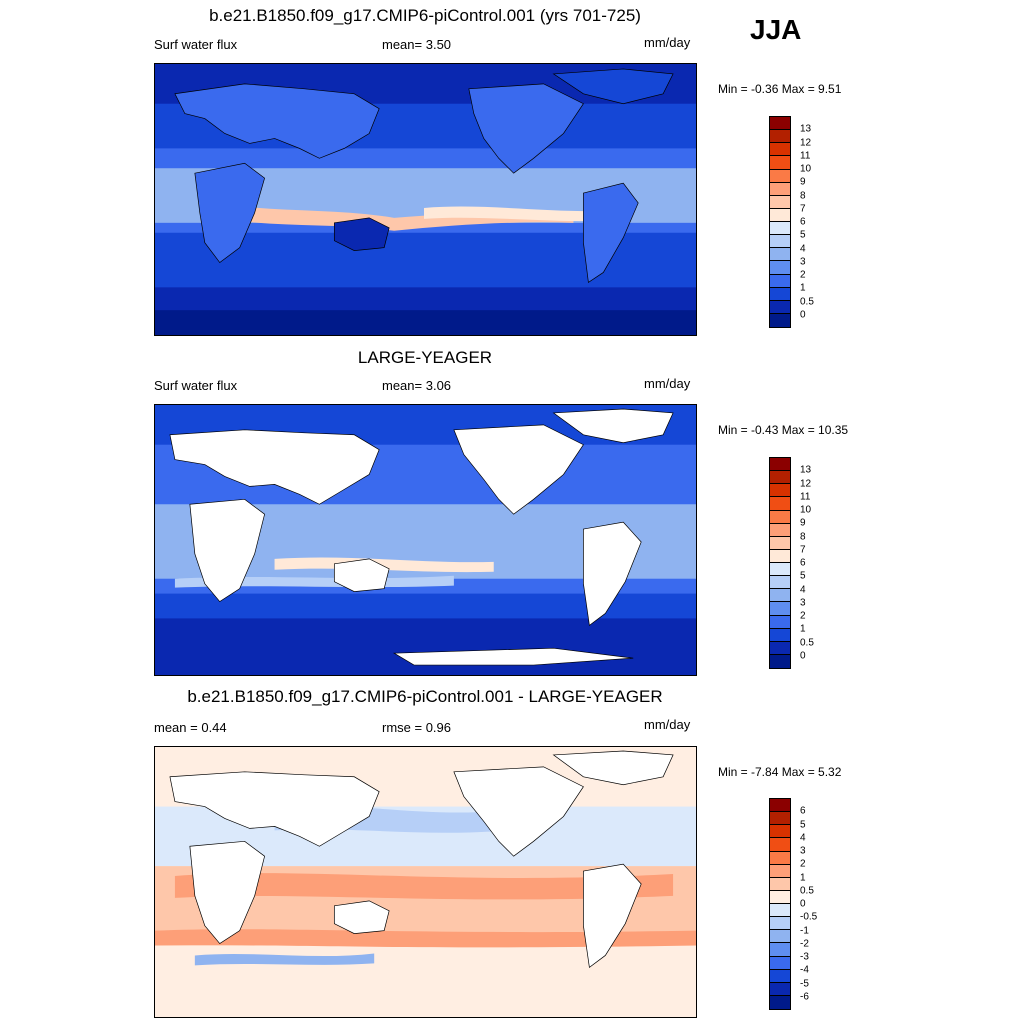  What do you see at coordinates (780, 772) in the screenshot?
I see `panel-3-minmax: Min = -7.84 Max = 5.32` at bounding box center [780, 772].